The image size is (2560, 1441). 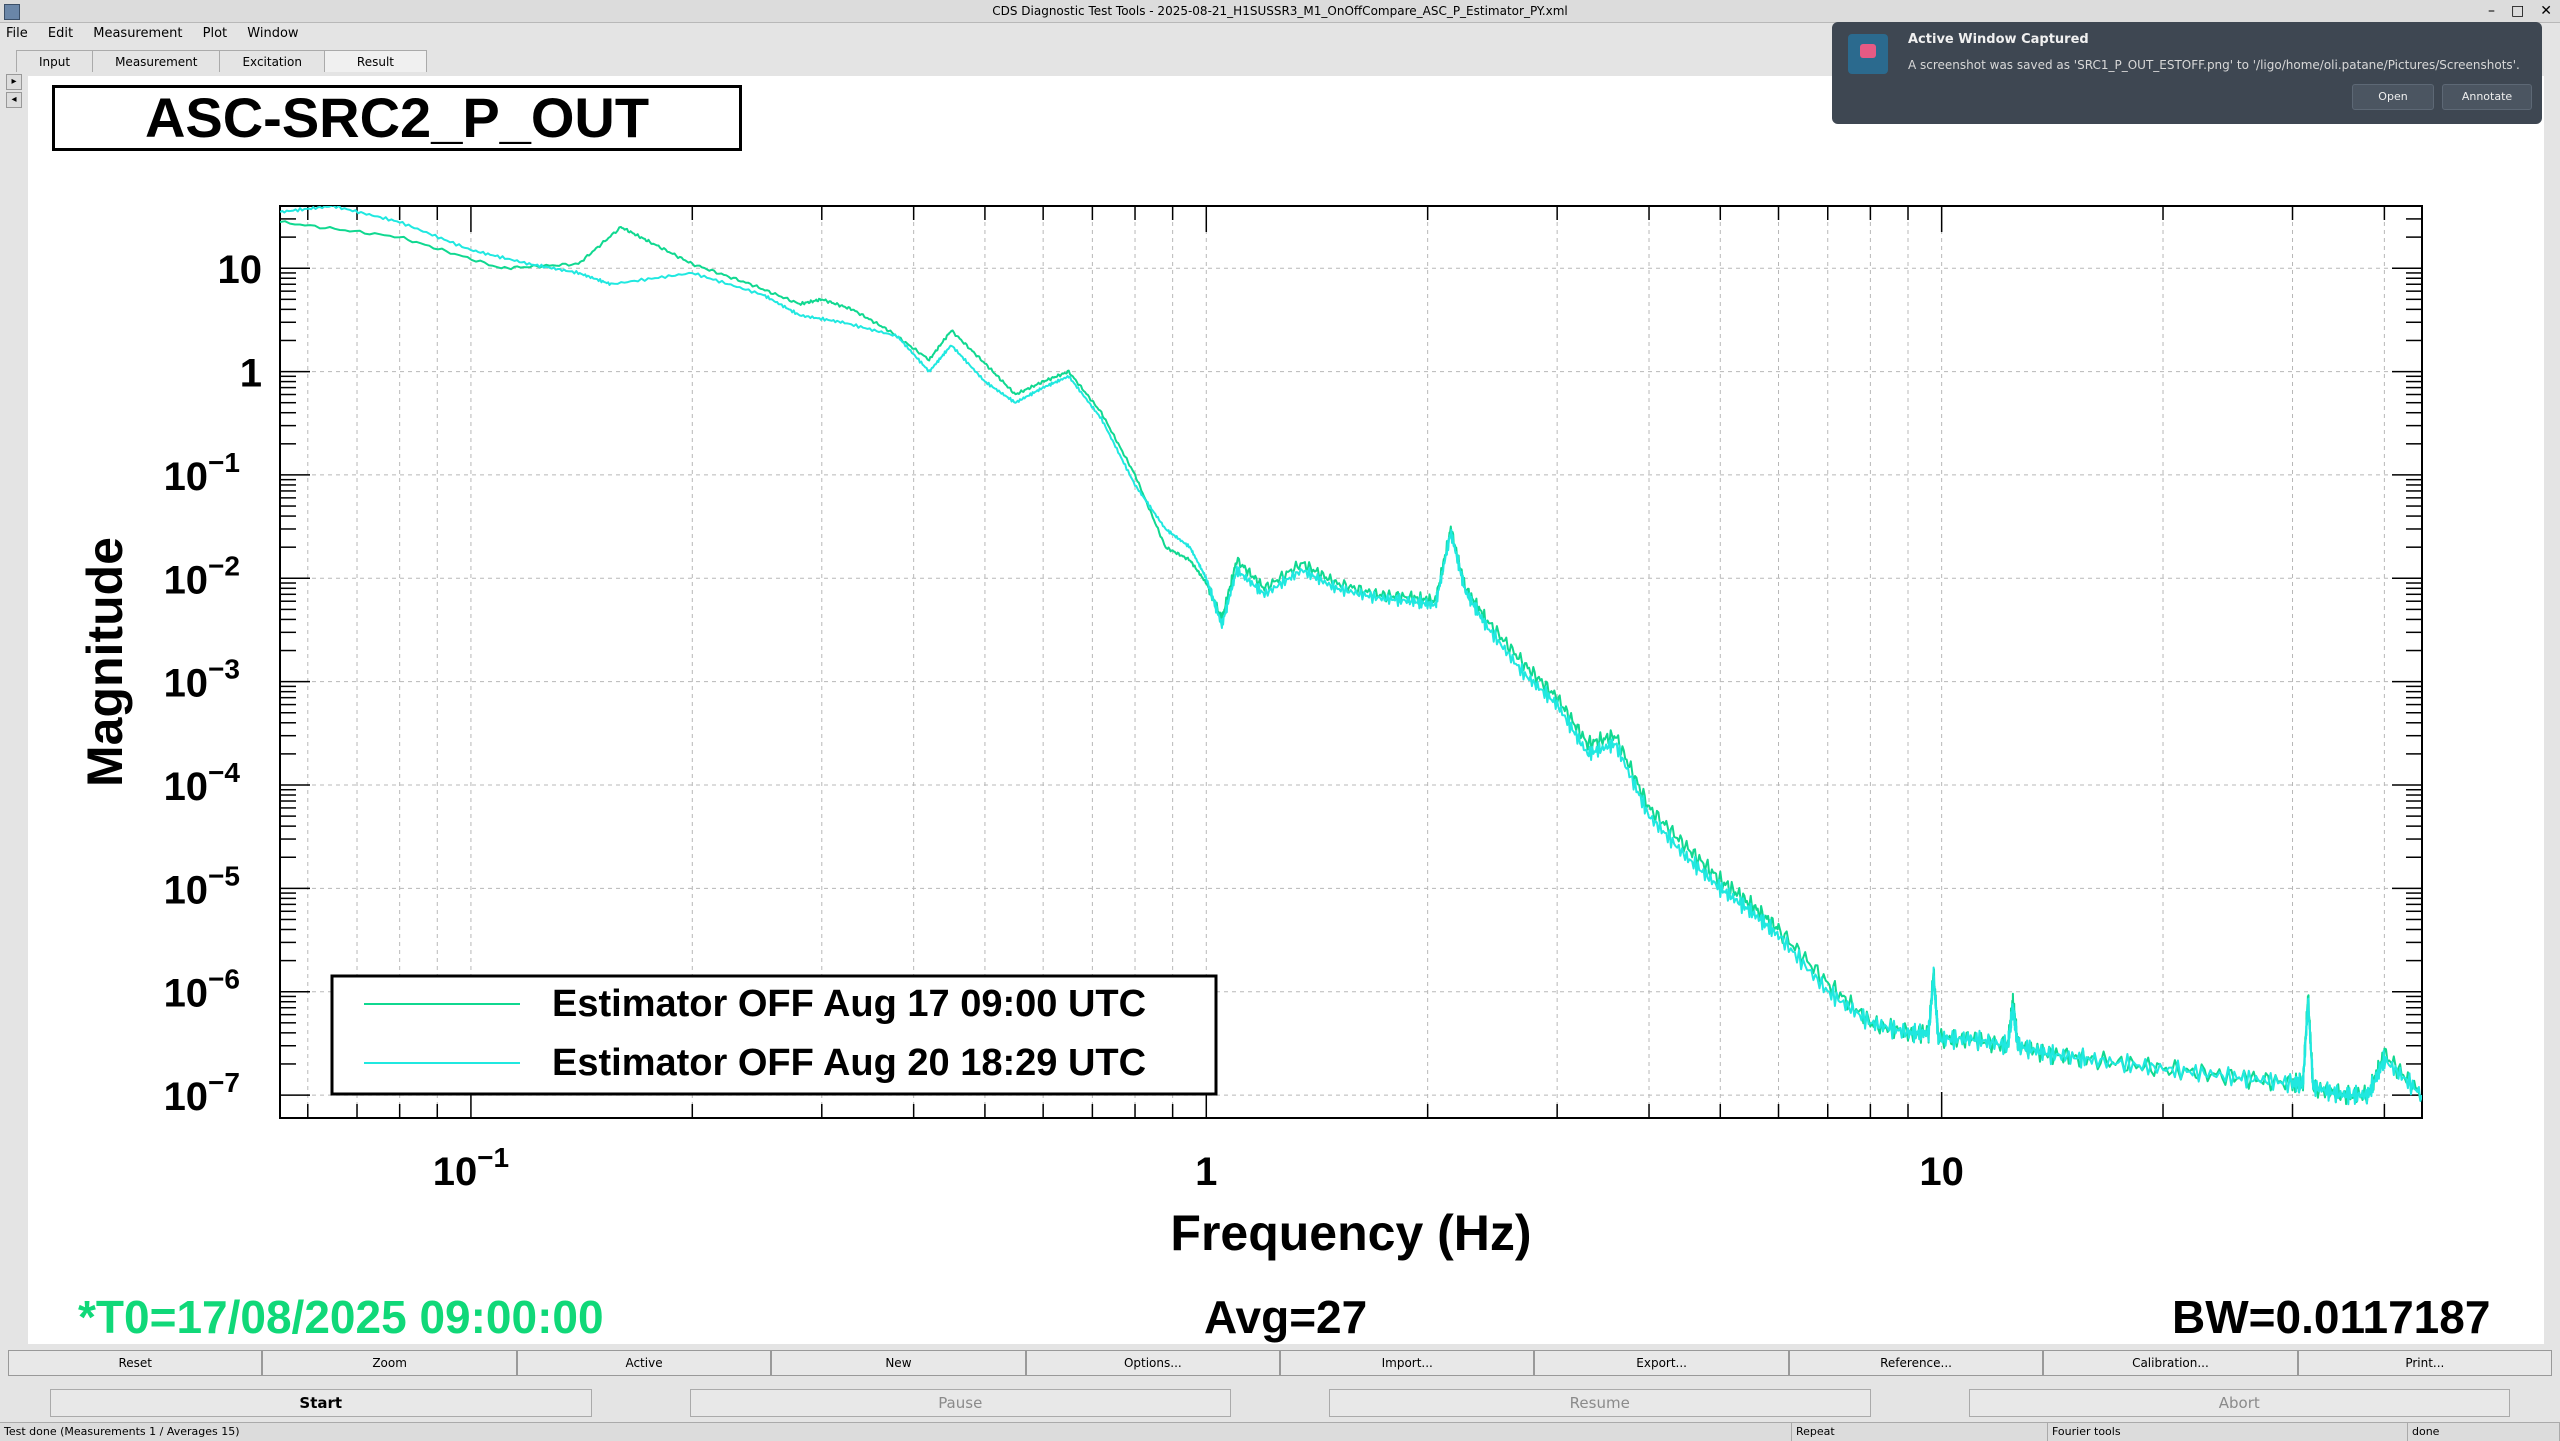 I want to click on scroll-left-icon: ◂, so click(x=14, y=100).